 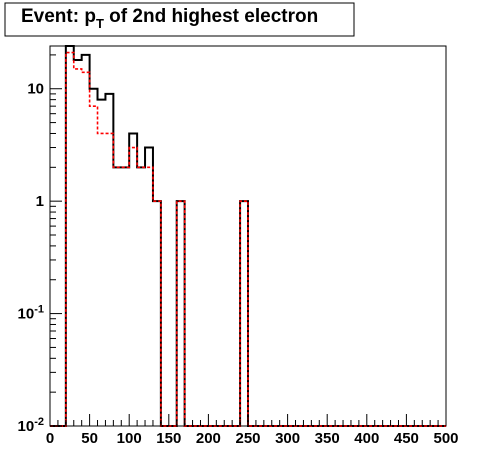 What do you see at coordinates (40, 244) in the screenshot?
I see `y-axis: 10⁻² 10⁻¹ 1 10` at bounding box center [40, 244].